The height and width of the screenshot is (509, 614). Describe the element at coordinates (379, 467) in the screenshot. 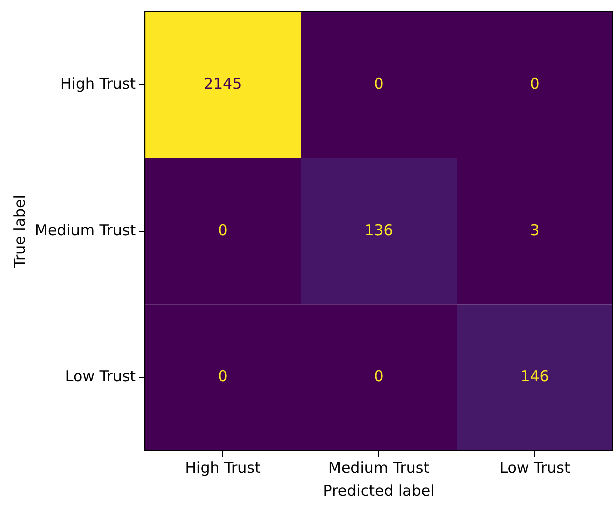

I see `x-tick-label: Medium Trust` at that location.